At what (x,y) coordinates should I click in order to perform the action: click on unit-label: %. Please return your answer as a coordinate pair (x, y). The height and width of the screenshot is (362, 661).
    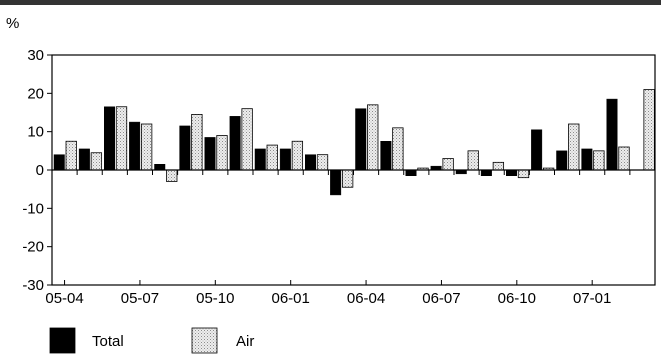
    Looking at the image, I should click on (12, 23).